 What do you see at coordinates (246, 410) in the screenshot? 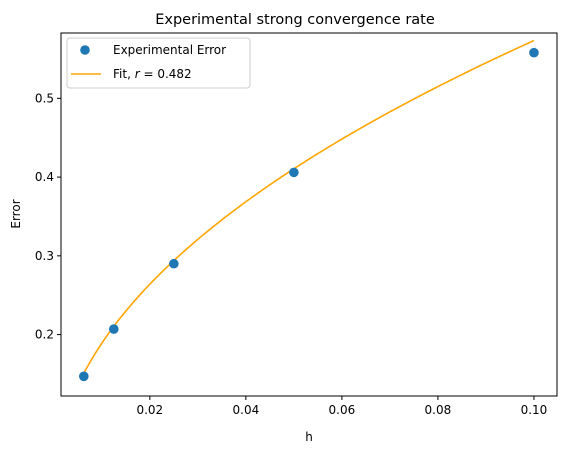
I see `x-tick-label: 0.04` at bounding box center [246, 410].